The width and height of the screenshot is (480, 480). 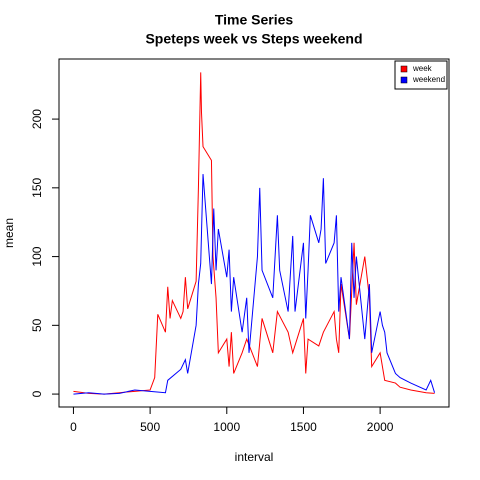 I want to click on chart-subtitle: Speteps week vs Steps weekend, so click(x=253, y=39).